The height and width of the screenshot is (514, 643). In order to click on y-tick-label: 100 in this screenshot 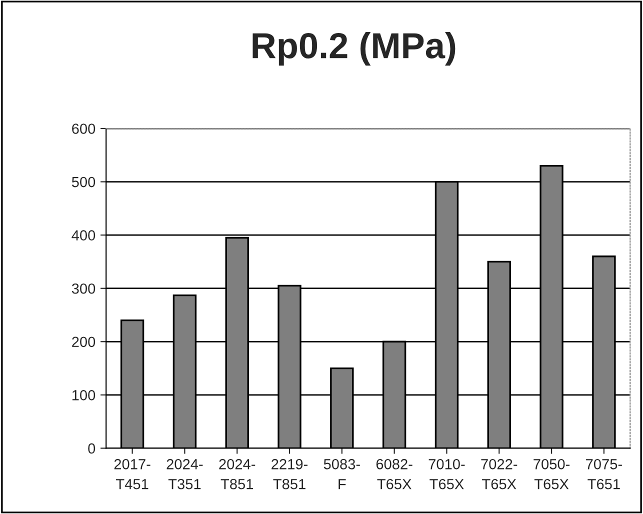, I will do `click(84, 395)`.